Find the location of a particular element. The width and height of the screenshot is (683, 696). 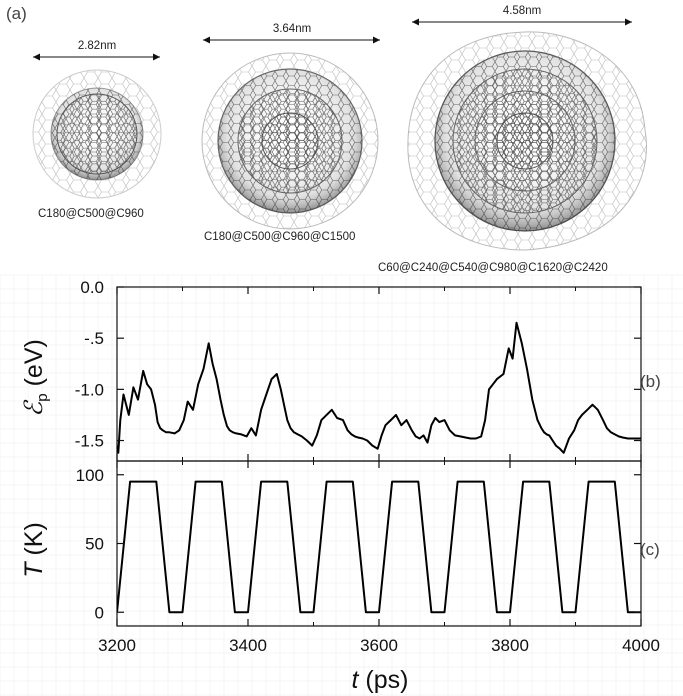

series-line-c is located at coordinates (379, 547).